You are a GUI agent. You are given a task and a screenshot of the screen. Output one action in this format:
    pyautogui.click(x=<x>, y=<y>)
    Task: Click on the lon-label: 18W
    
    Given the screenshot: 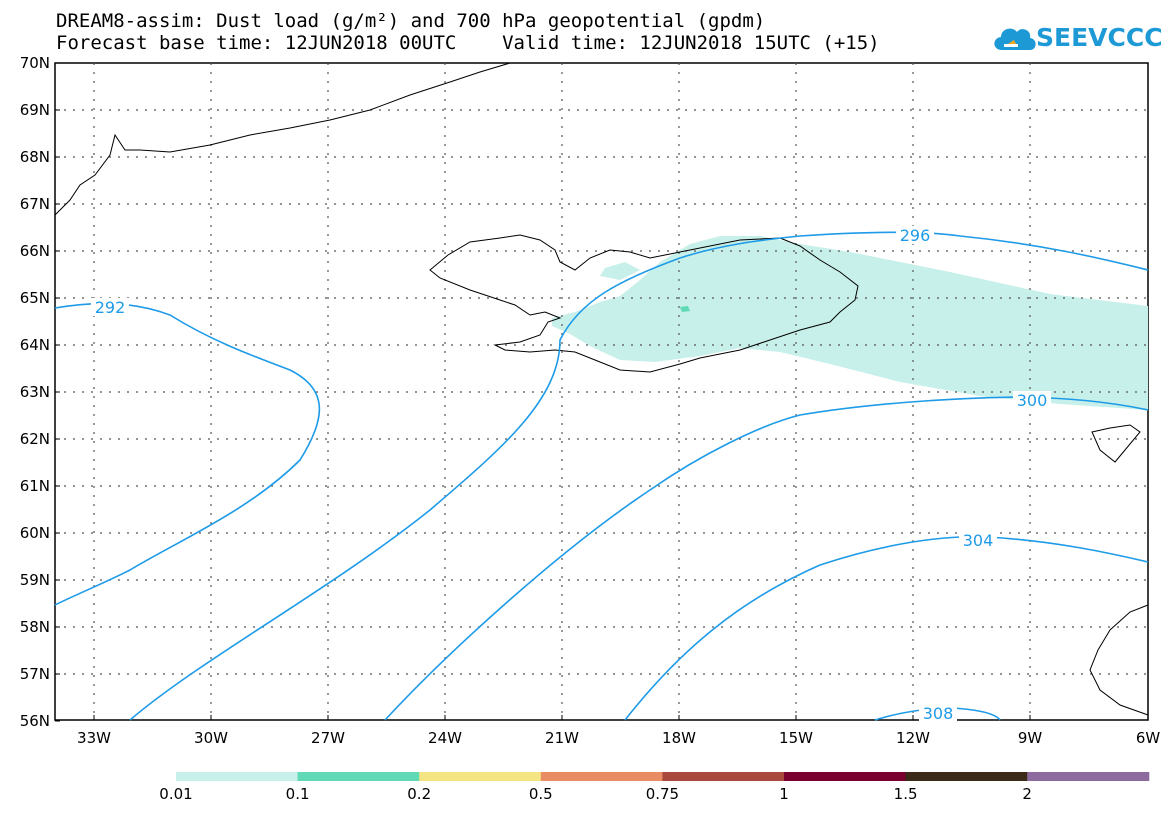 What is the action you would take?
    pyautogui.click(x=679, y=738)
    